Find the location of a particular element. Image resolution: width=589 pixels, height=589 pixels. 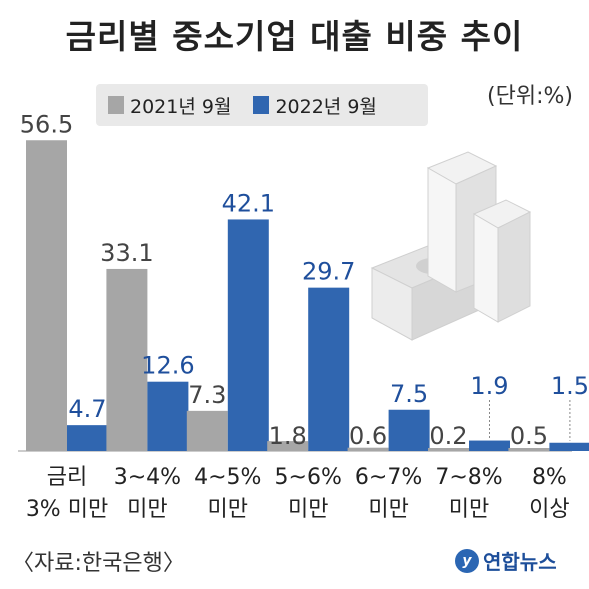

legend: 2021년 9월 2022년 9월 is located at coordinates (262, 105).